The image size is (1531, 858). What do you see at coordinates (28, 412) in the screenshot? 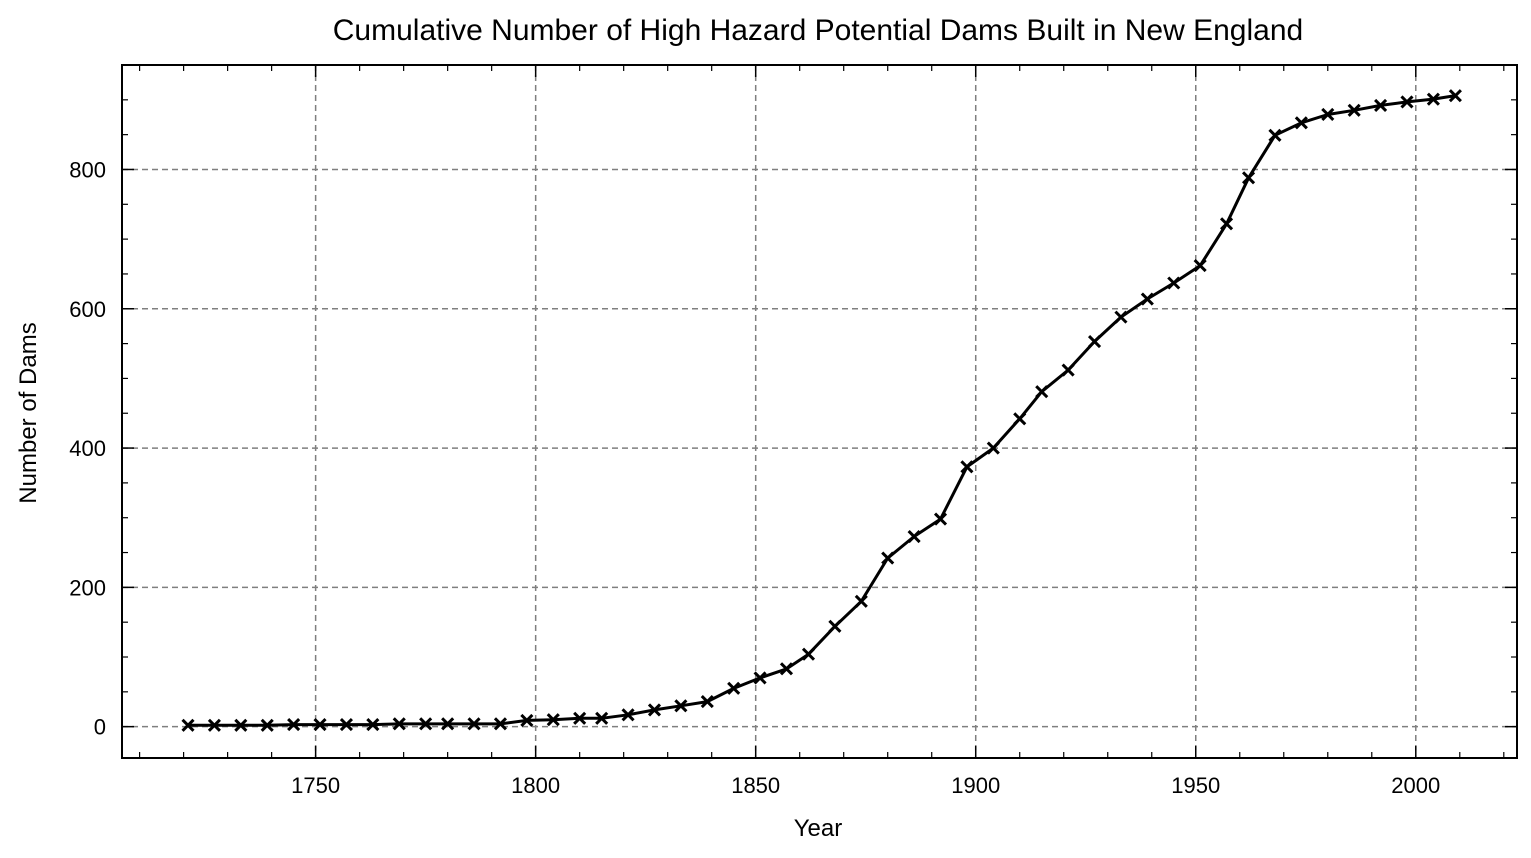
I see `y-axis-label: Number of Dams` at bounding box center [28, 412].